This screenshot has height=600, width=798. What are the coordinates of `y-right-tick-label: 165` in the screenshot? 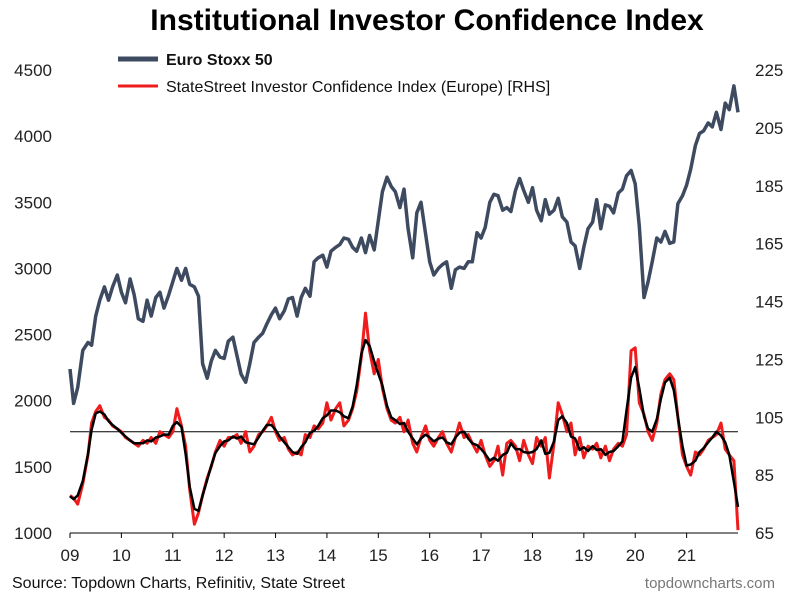 It's located at (769, 244).